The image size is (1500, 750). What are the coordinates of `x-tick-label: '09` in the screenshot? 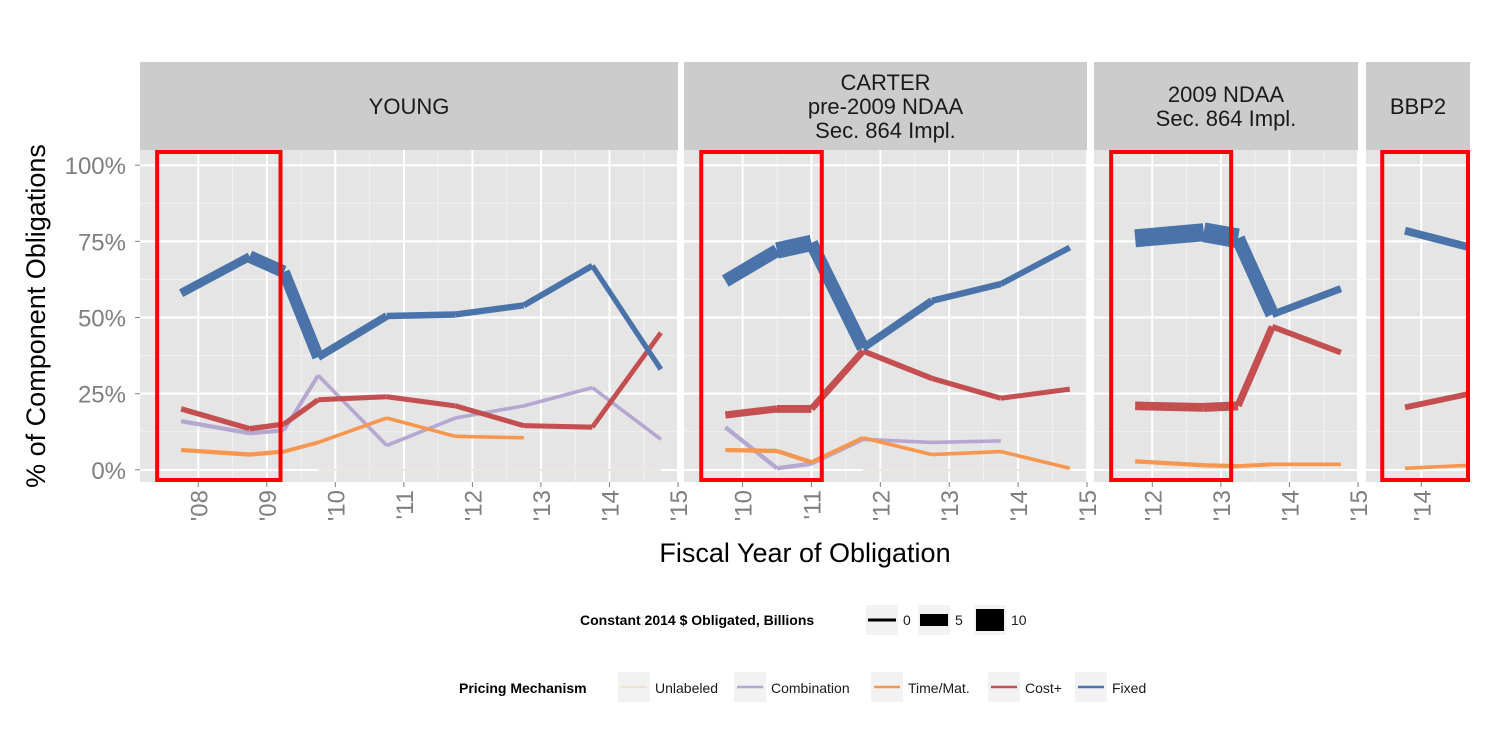 It's located at (268, 505).